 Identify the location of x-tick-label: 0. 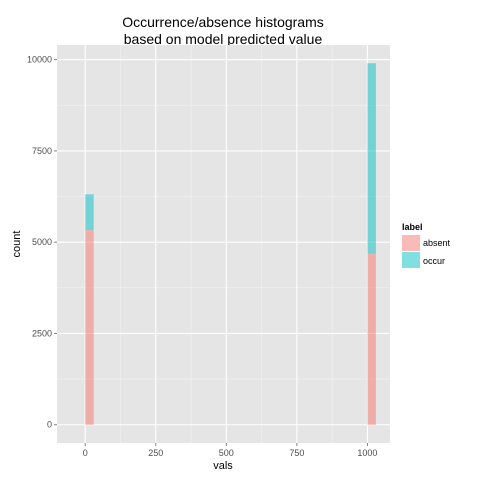
(85, 453).